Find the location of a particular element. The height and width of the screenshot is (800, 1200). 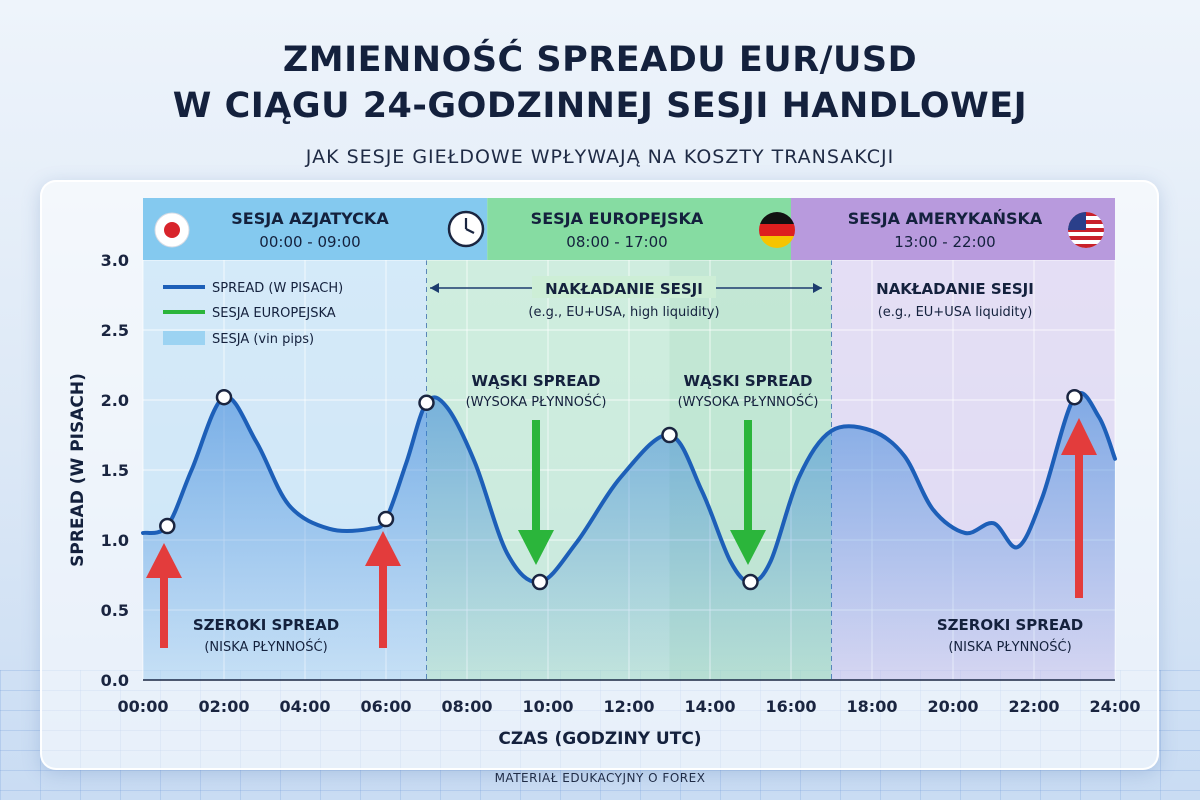

y-axis-title: SPREAD (W PISACH) is located at coordinates (78, 470).